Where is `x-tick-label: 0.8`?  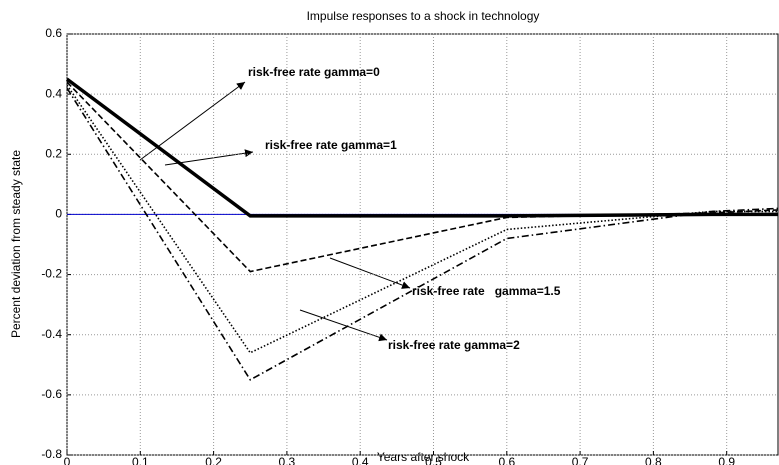 x-tick-label: 0.8 is located at coordinates (653, 460).